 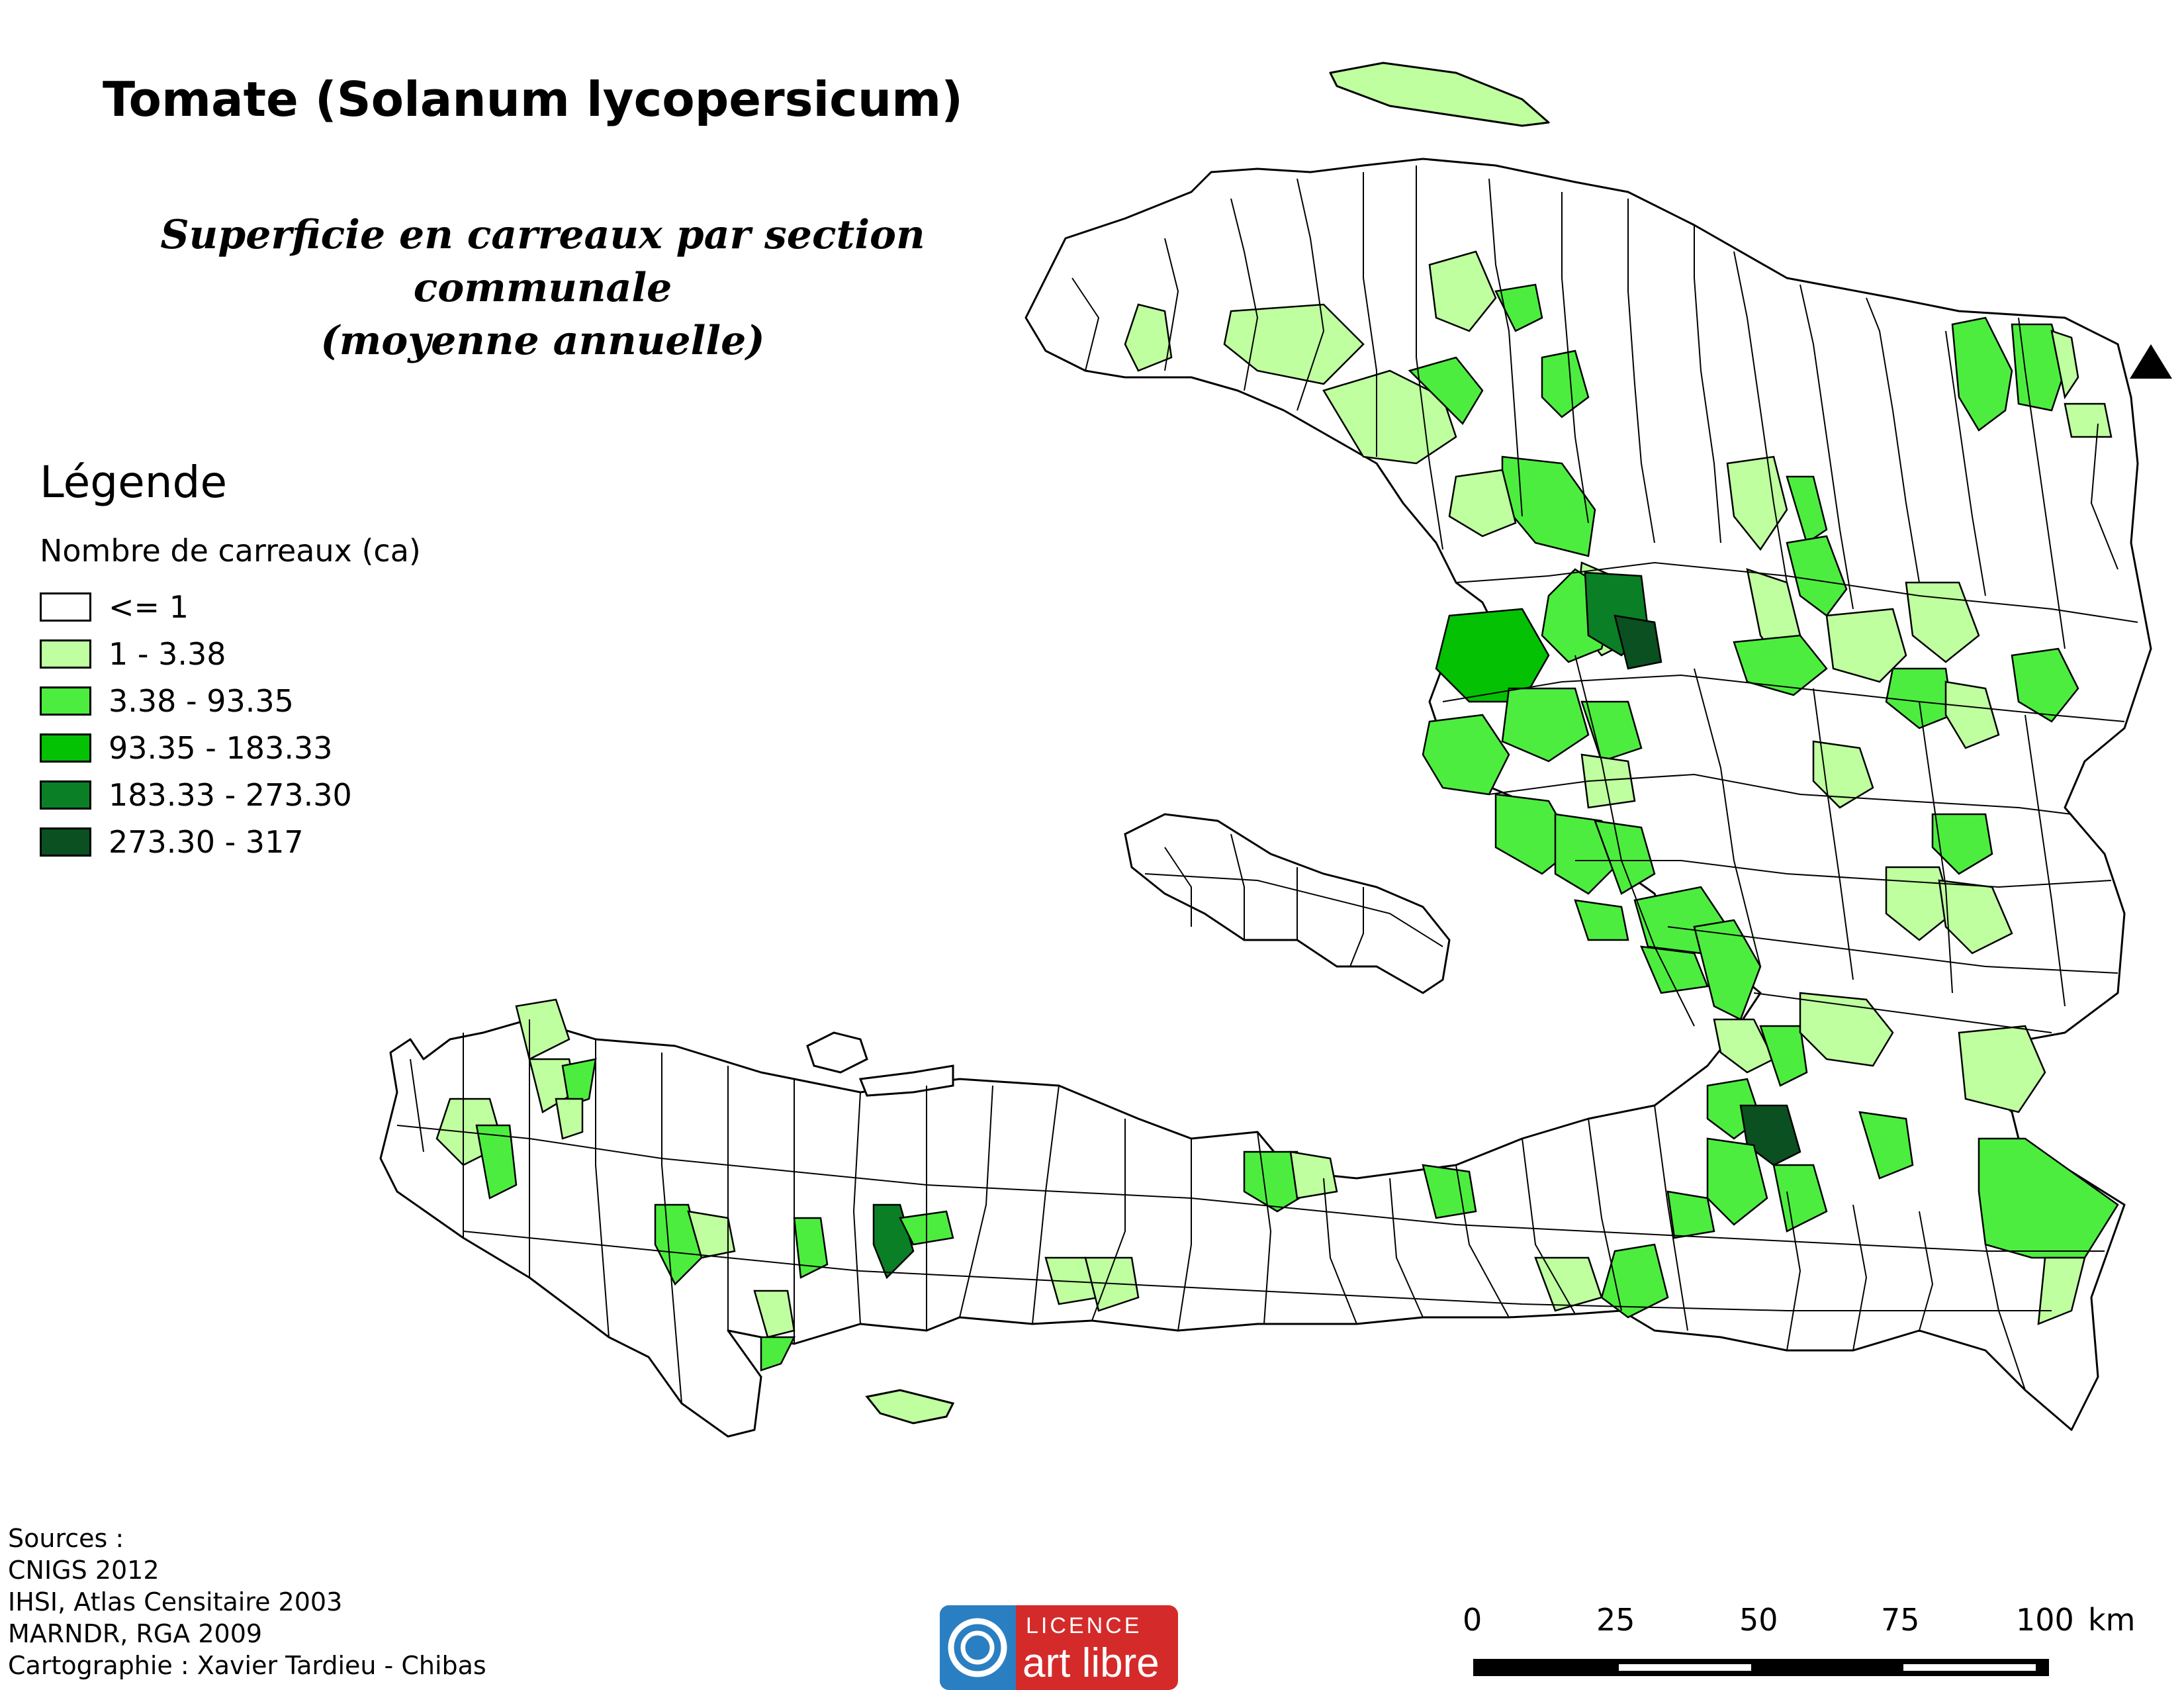 What do you see at coordinates (542, 341) in the screenshot?
I see `subtitle-line-2: (moyenne annuelle)` at bounding box center [542, 341].